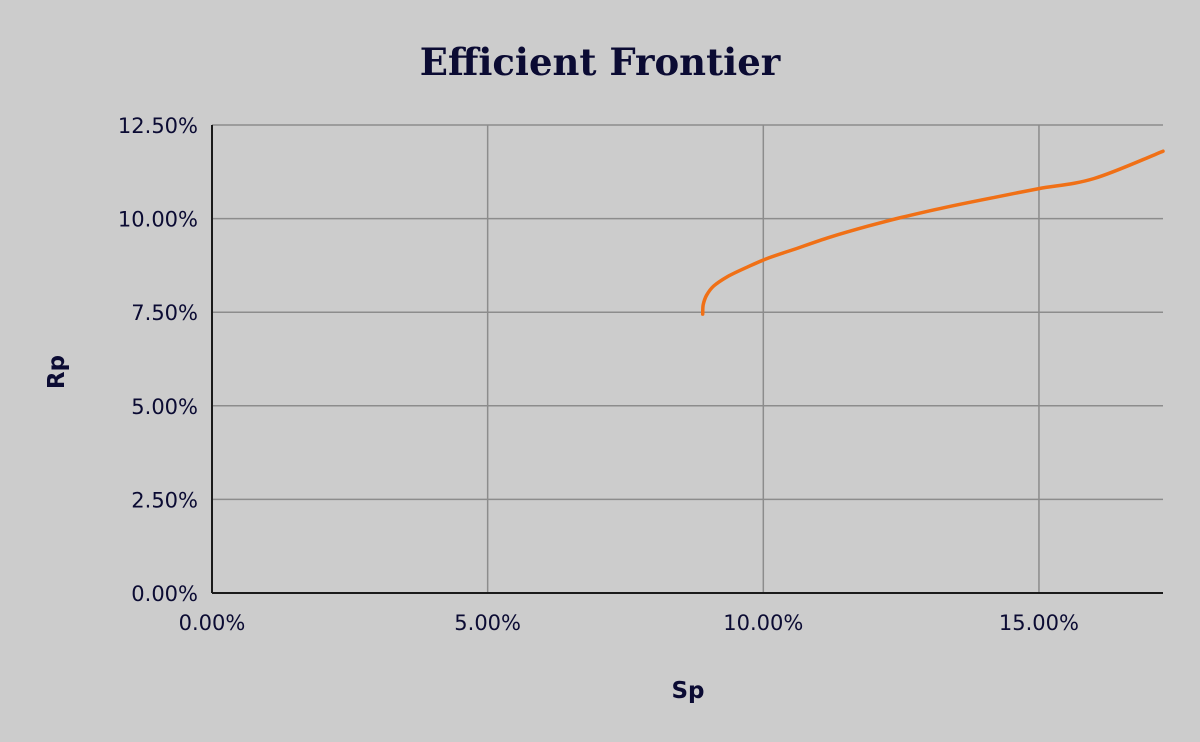 Image resolution: width=1200 pixels, height=742 pixels. Describe the element at coordinates (763, 623) in the screenshot. I see `x-tick-label: 10.00%` at that location.